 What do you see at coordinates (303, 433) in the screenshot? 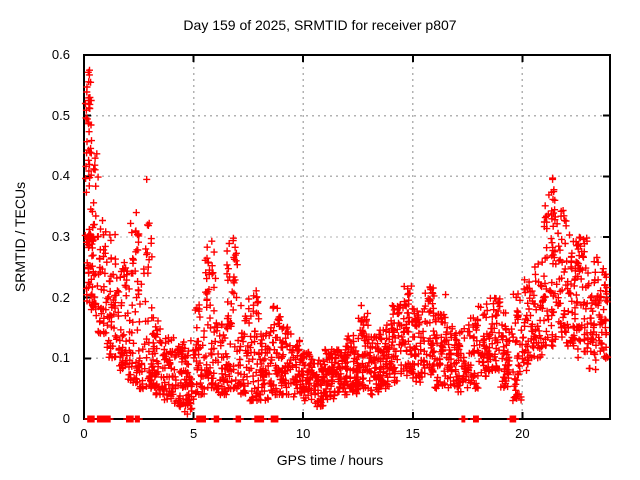
I see `x-tick-label: 10` at bounding box center [303, 433].